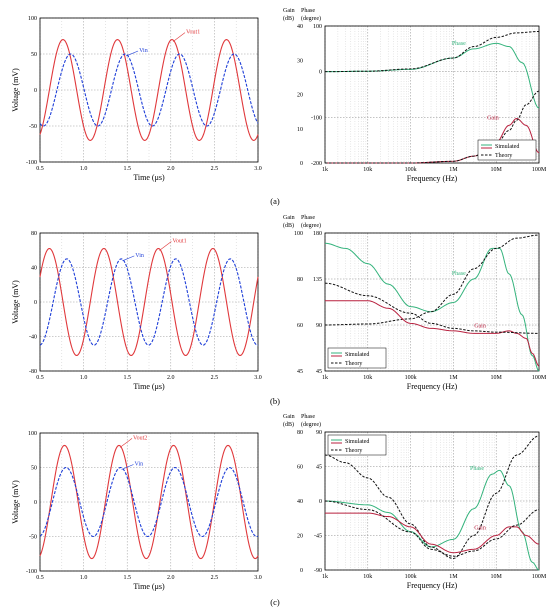 Image resolution: width=550 pixels, height=610 pixels. Describe the element at coordinates (33, 338) in the screenshot. I see `y-tick-label: -40` at that location.